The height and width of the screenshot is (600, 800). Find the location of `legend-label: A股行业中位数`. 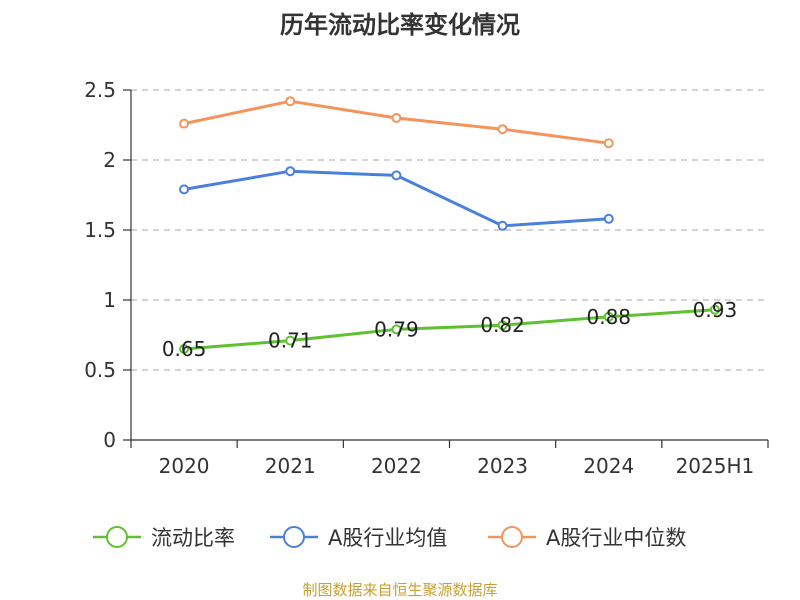

legend-label: A股行业中位数 is located at coordinates (616, 538).